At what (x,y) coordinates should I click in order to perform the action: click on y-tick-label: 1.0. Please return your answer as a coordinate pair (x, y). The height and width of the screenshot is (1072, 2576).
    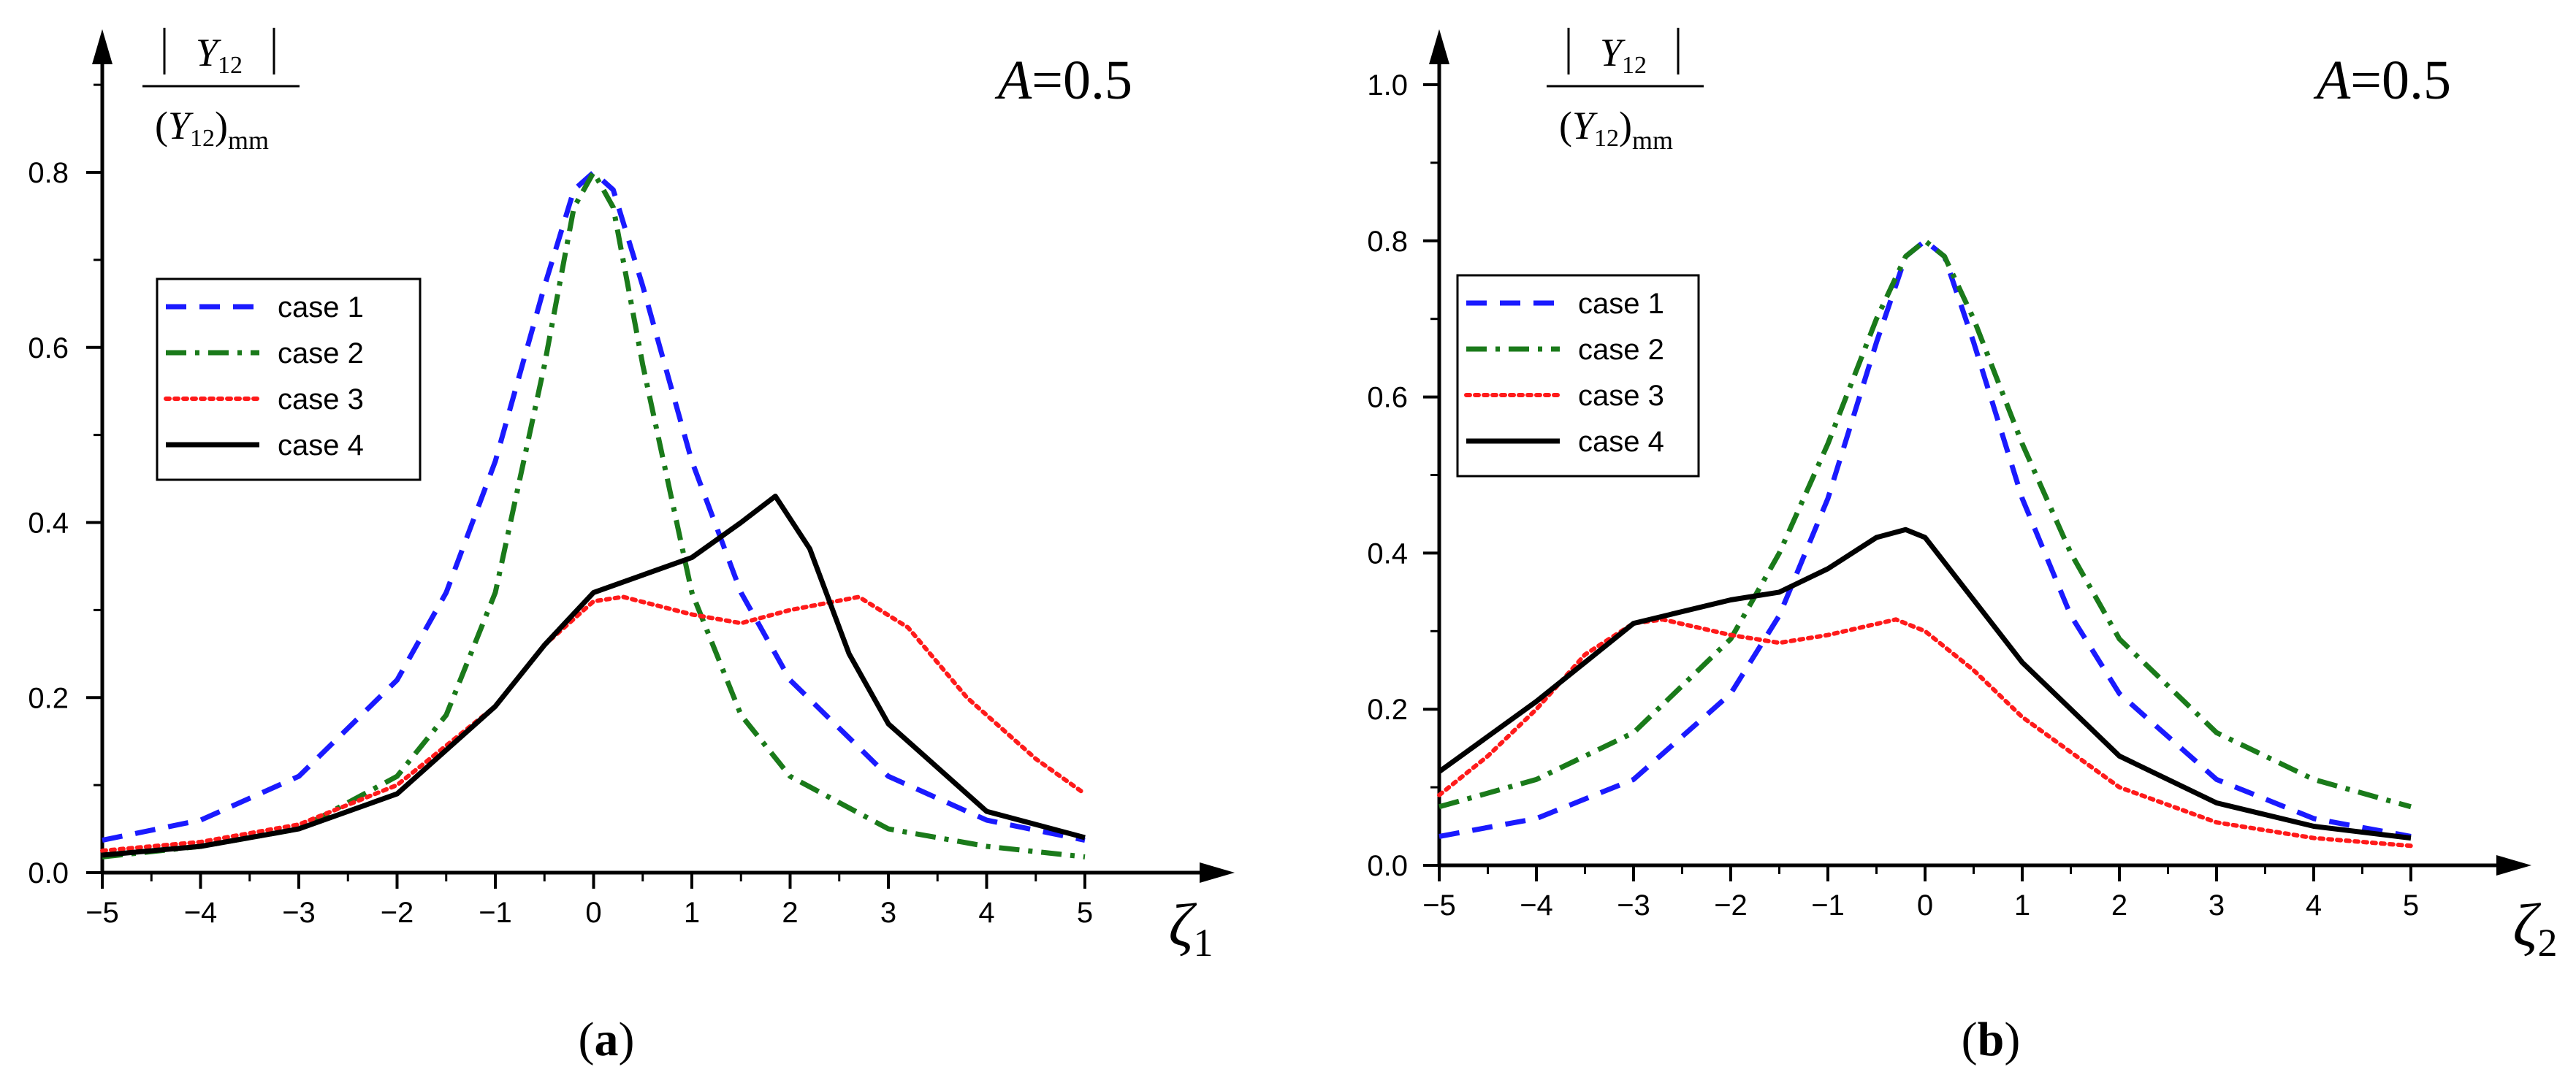
    Looking at the image, I should click on (1387, 85).